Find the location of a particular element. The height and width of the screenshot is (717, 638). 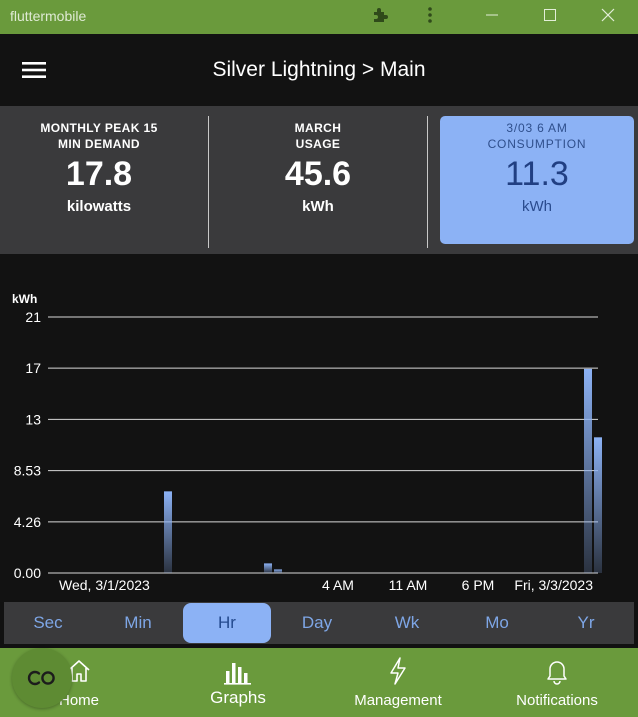

x-tick-label: 6 PM is located at coordinates (478, 585).